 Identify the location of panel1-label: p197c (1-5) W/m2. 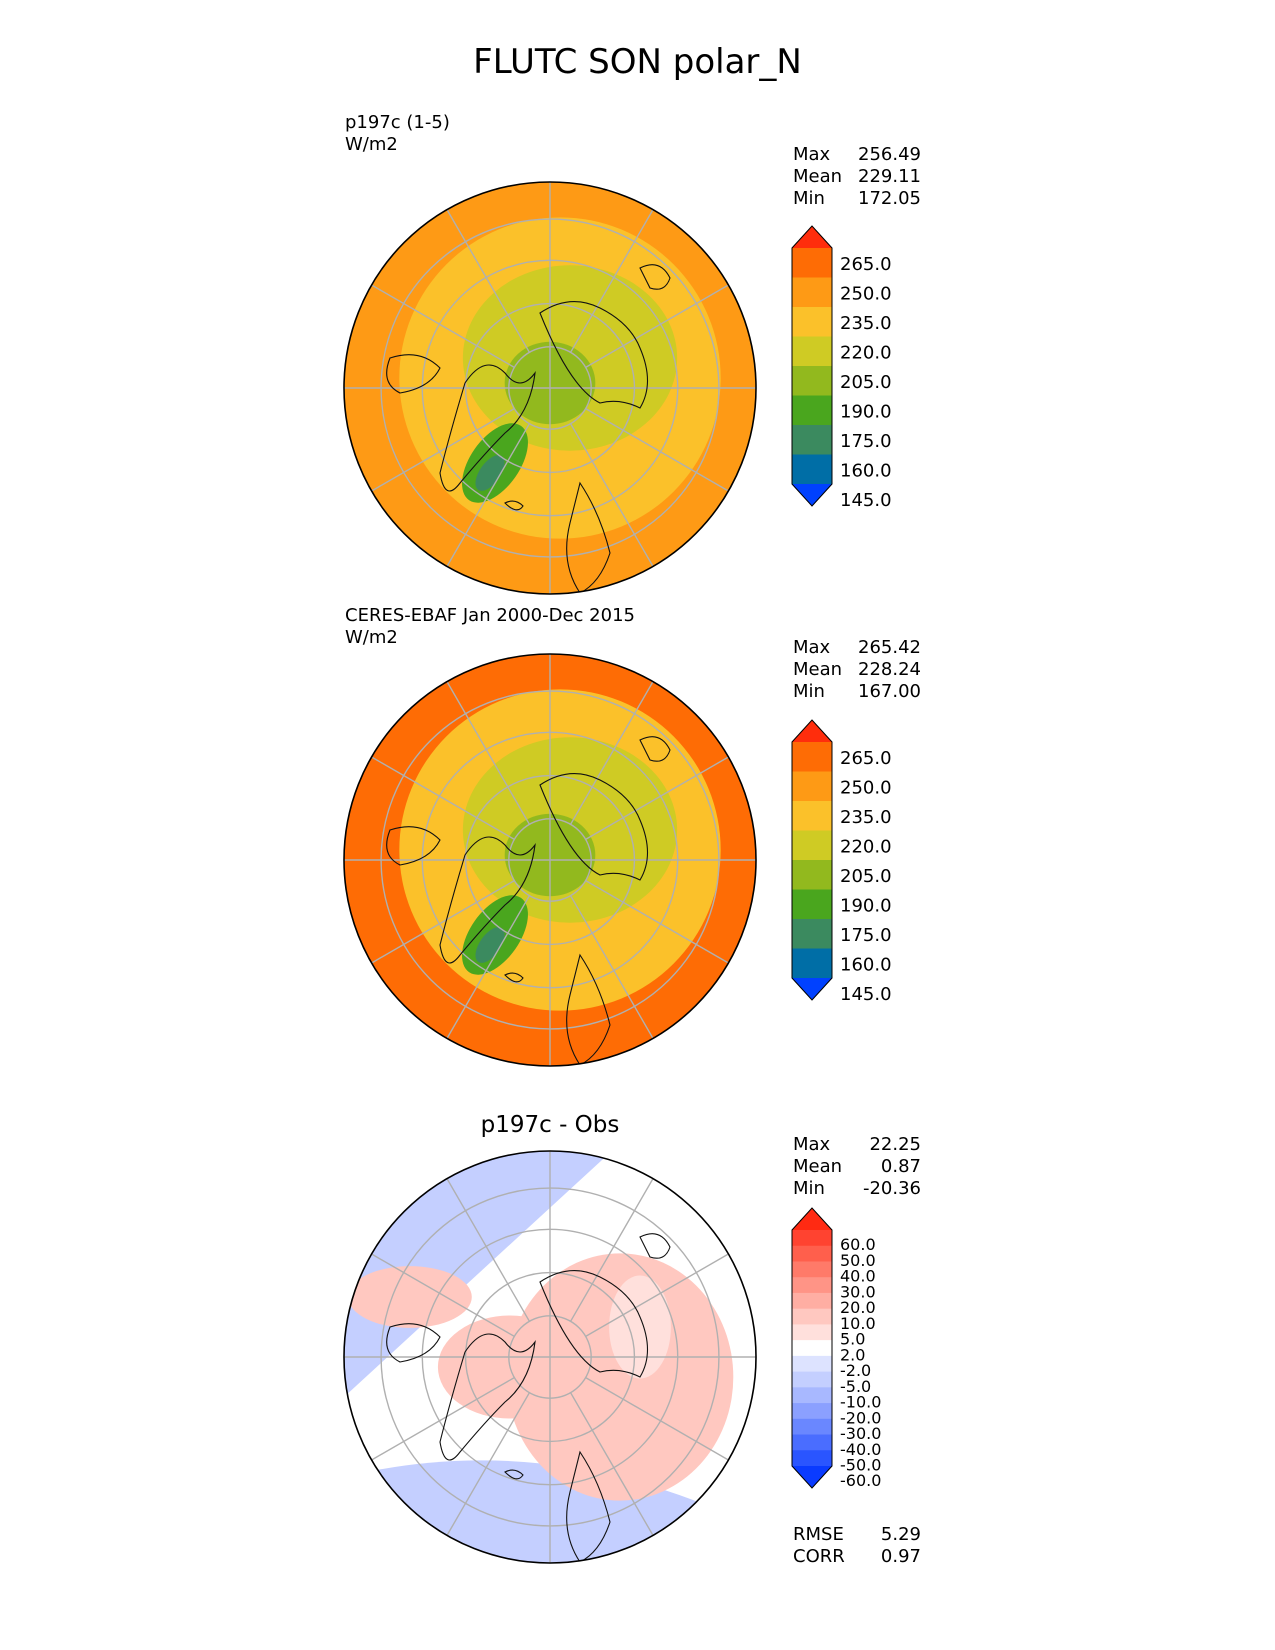
(397, 134).